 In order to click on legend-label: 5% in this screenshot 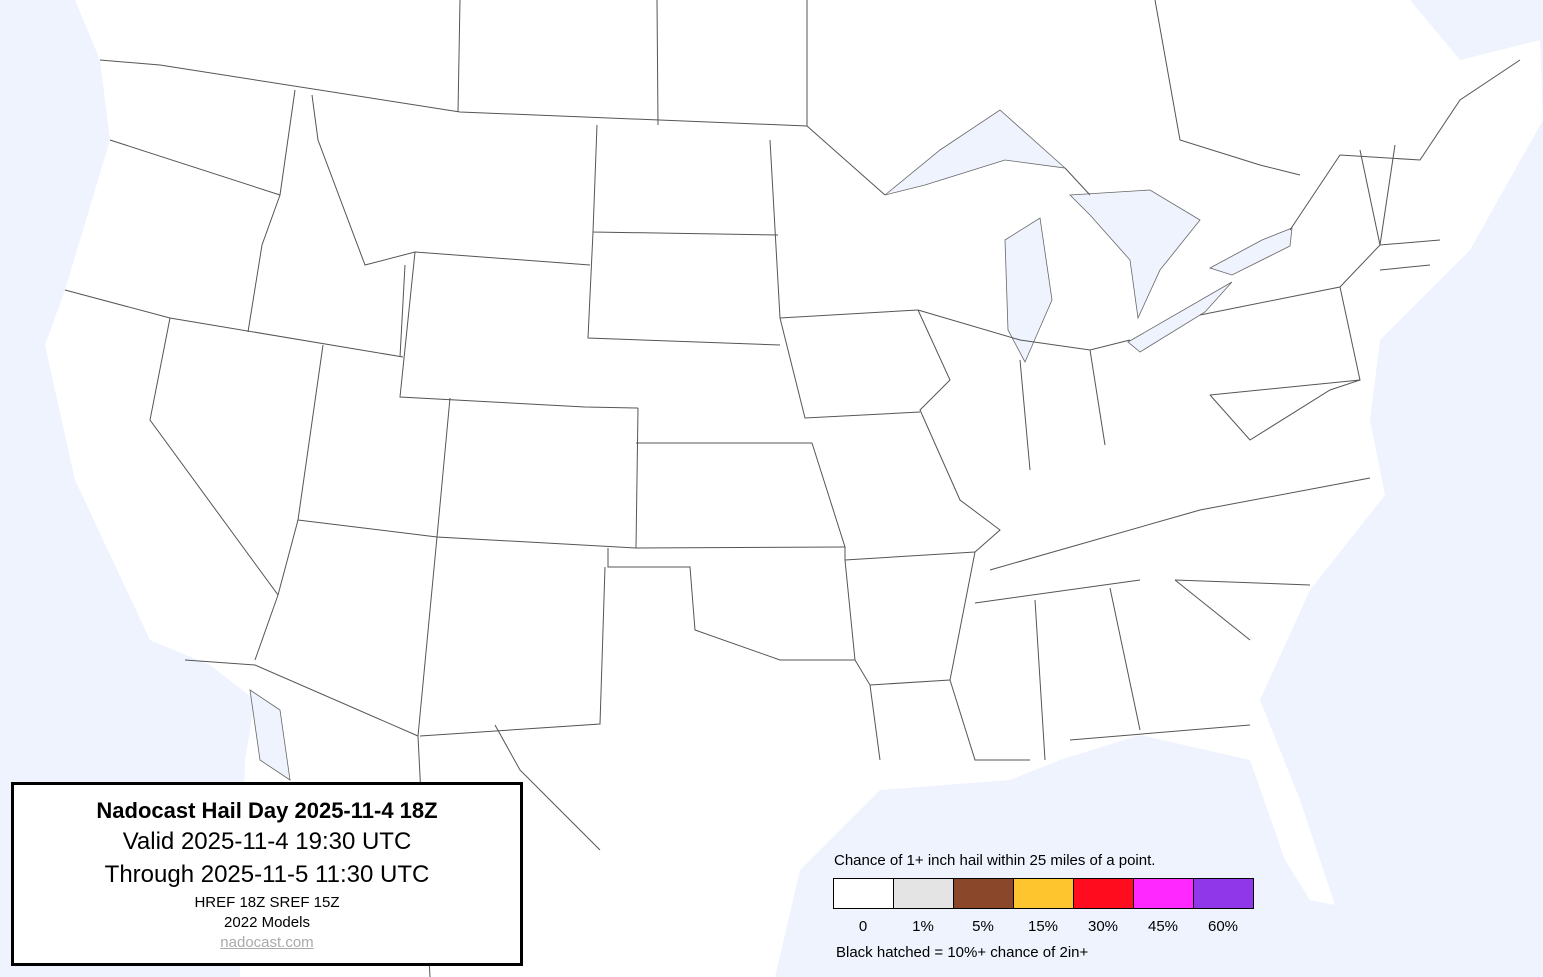, I will do `click(983, 926)`.